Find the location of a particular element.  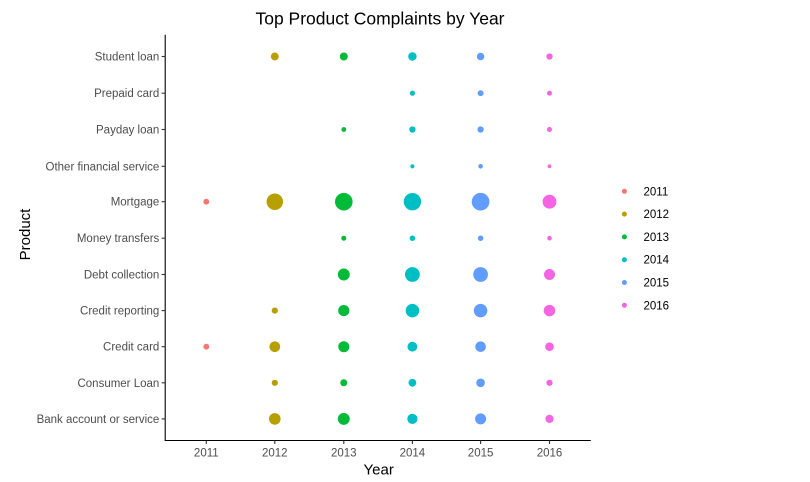

svg-text: Mortgage is located at coordinates (135, 203).